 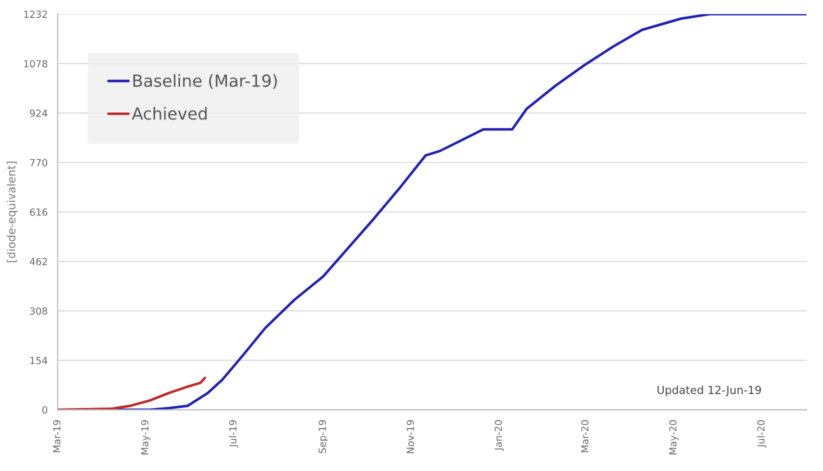 I want to click on y-axis-title: [diode-equivalent], so click(x=12, y=212).